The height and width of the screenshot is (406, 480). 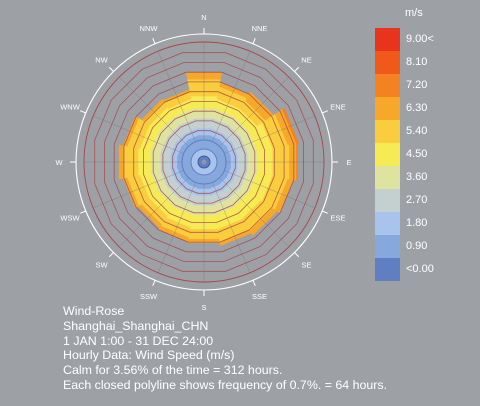 What do you see at coordinates (417, 246) in the screenshot?
I see `legend-label: 0.90` at bounding box center [417, 246].